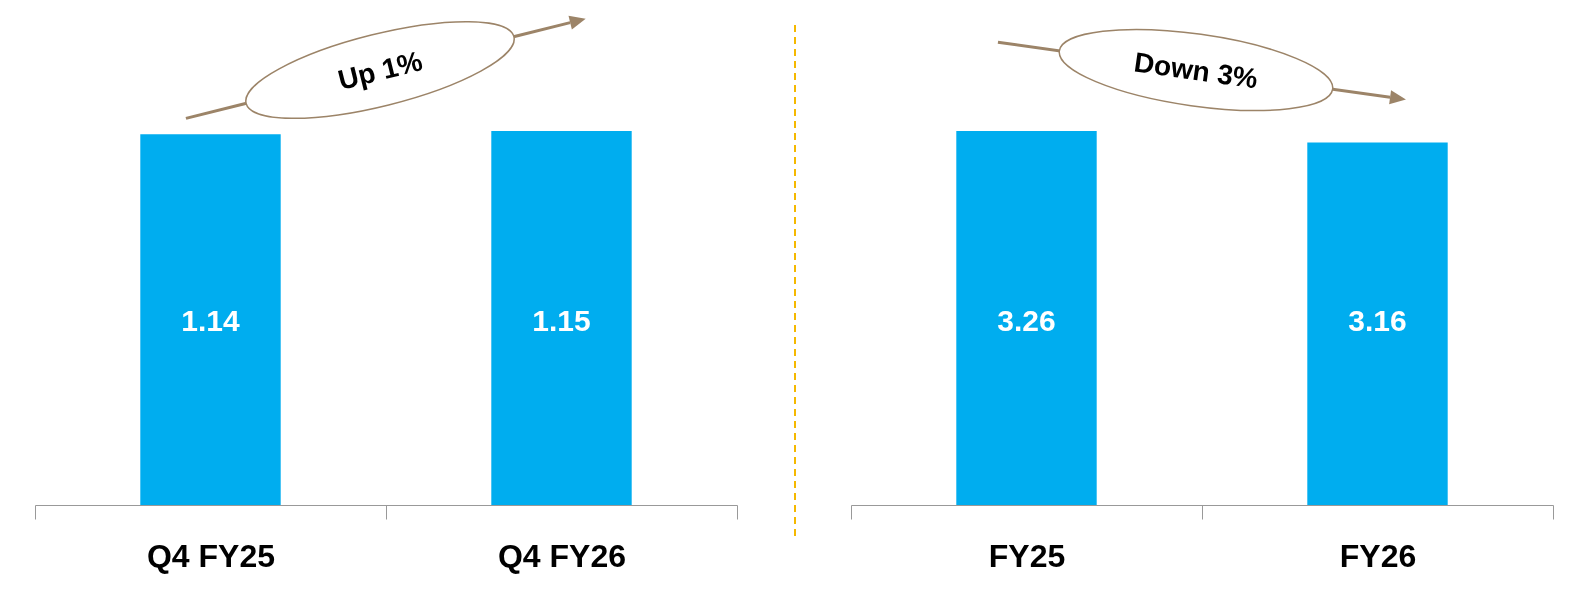  What do you see at coordinates (1027, 555) in the screenshot?
I see `x-tick-label: FY25` at bounding box center [1027, 555].